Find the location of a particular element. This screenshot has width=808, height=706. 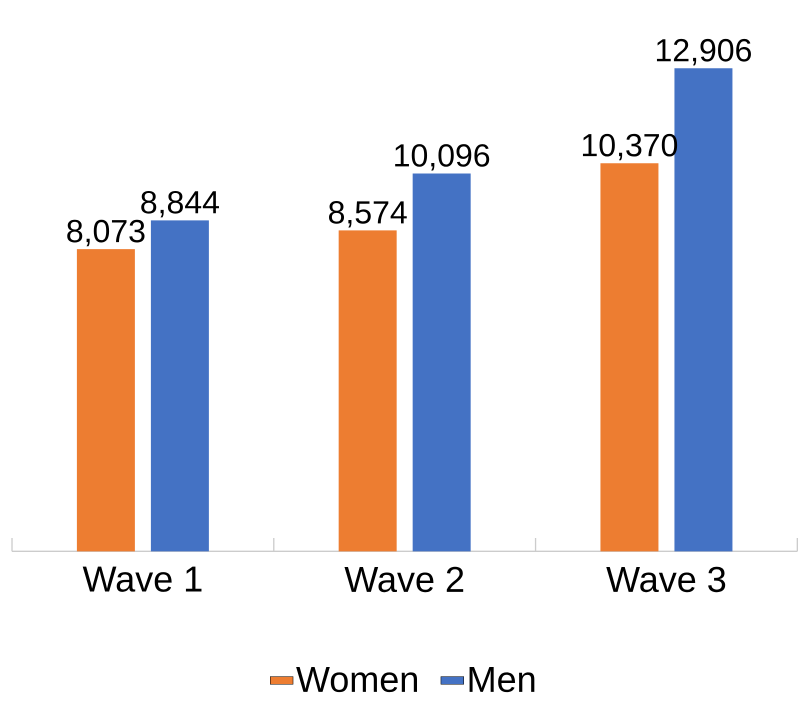

x-tick-label: Wave 2 is located at coordinates (404, 579).